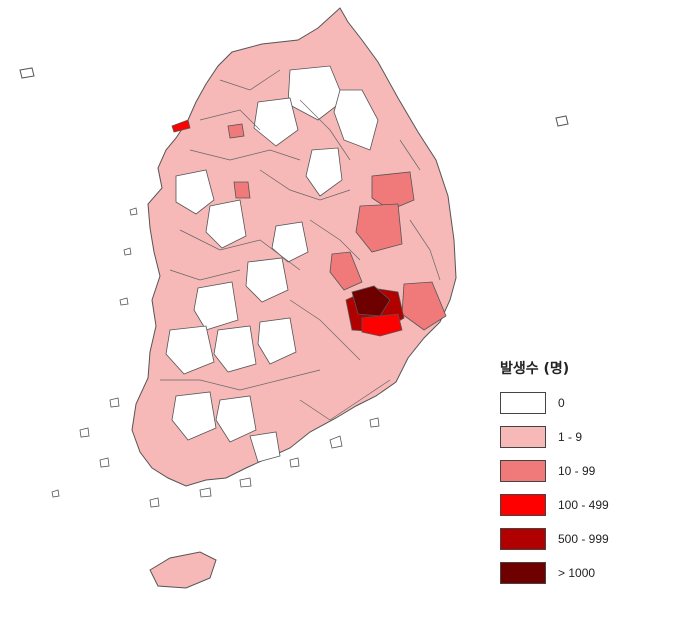  I want to click on legend-label: 0, so click(561, 403).